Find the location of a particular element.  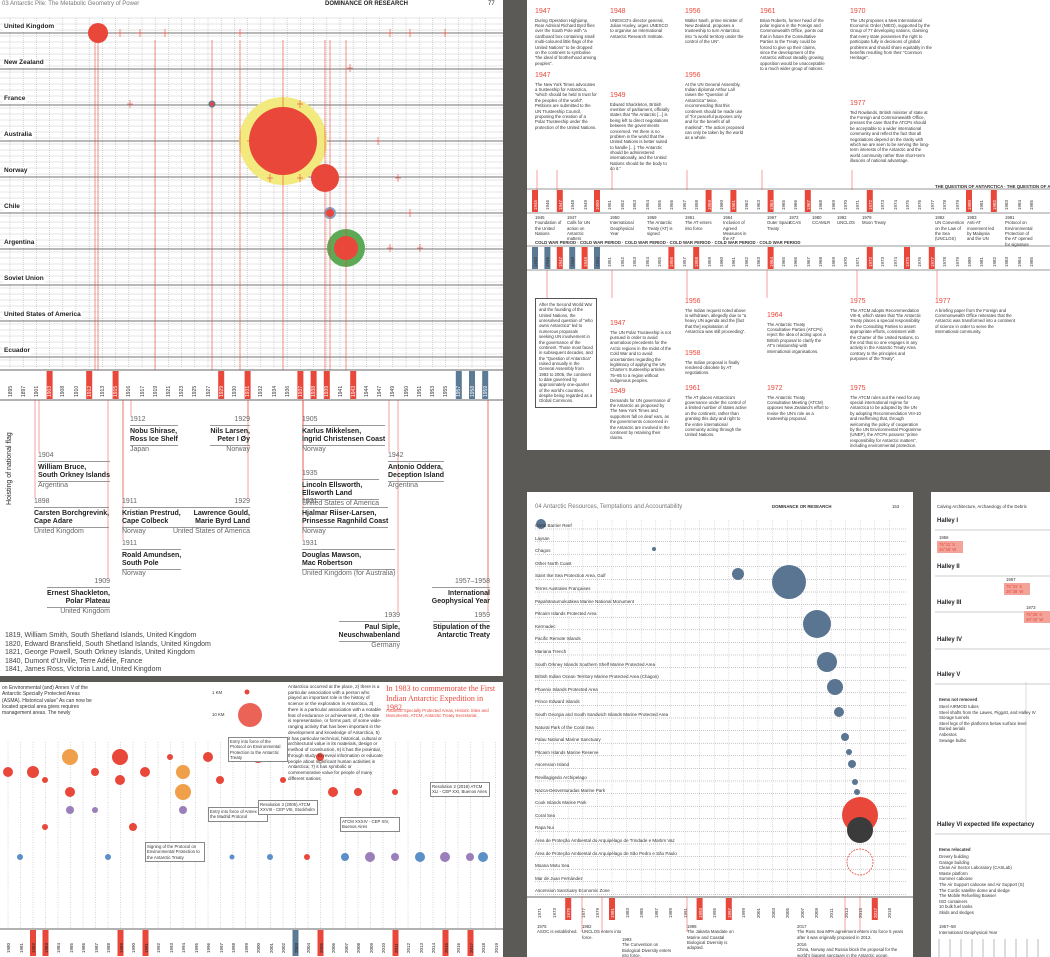

band-year: 1967 is located at coordinates (808, 261).